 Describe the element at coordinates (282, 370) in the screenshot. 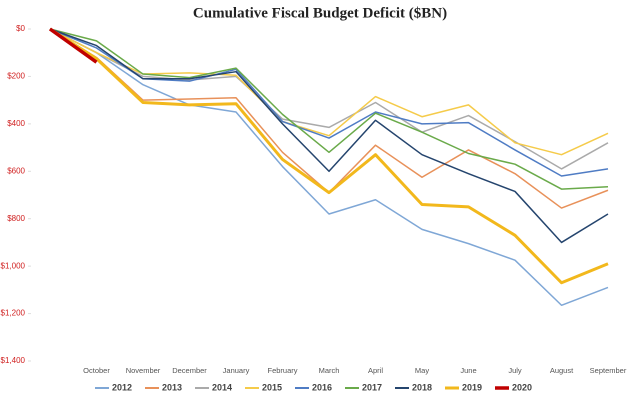

I see `x-tick-label: February` at that location.